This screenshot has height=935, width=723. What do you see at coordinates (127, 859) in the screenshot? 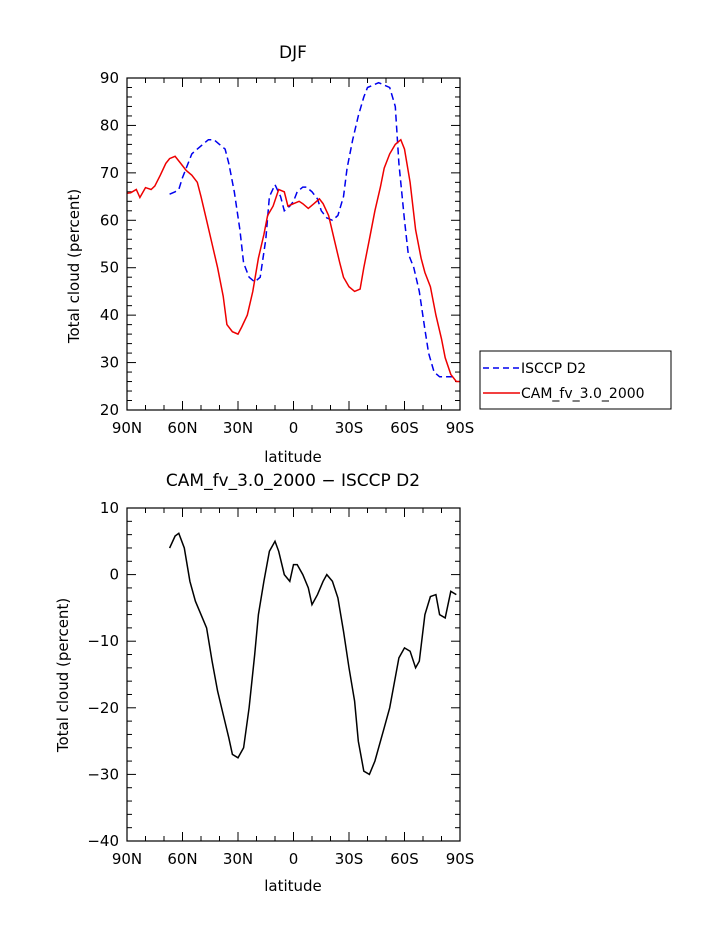
I see `bottom-plot-x-tick-label: 90N` at bounding box center [127, 859].